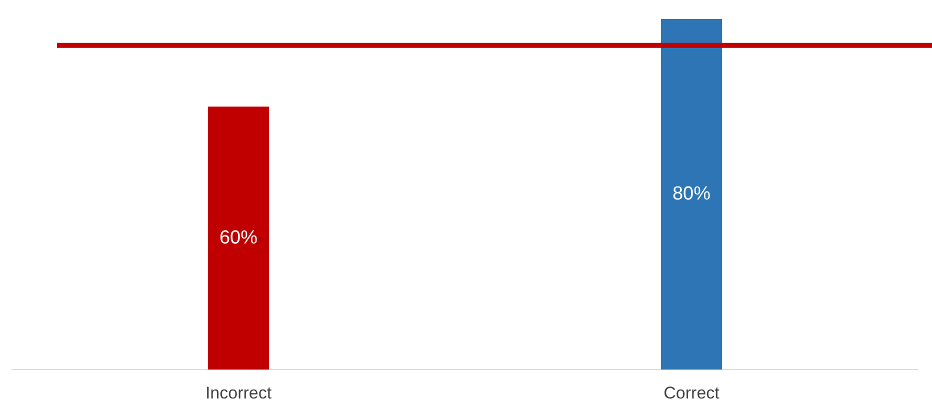  Describe the element at coordinates (692, 392) in the screenshot. I see `x-tick-label: Correct` at that location.